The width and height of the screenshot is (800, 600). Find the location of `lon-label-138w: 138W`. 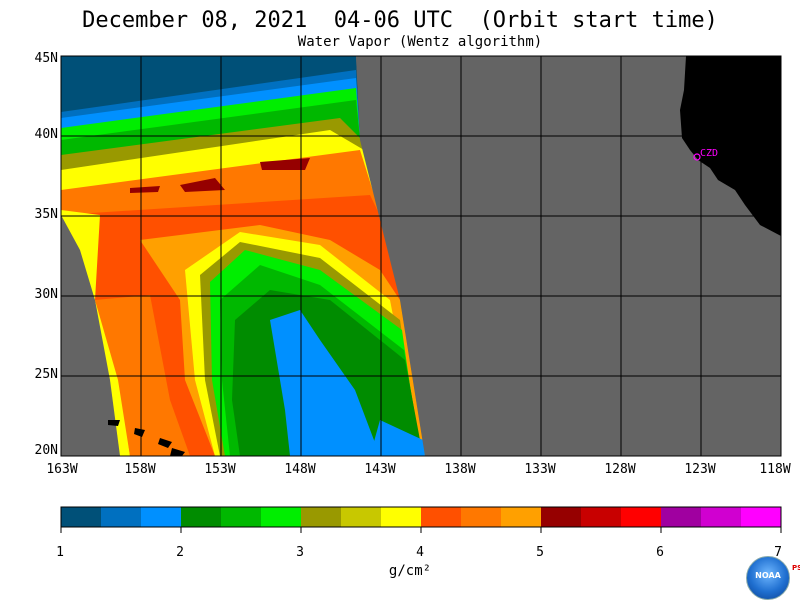

lon-label-138w: 138W is located at coordinates (460, 469).